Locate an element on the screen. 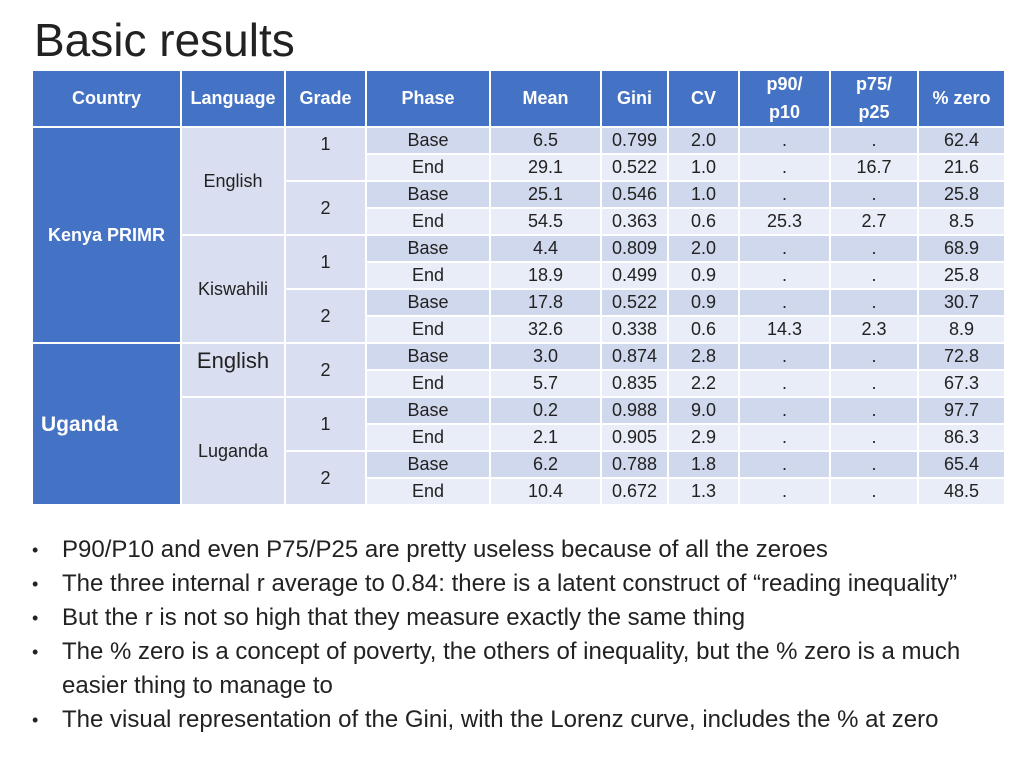 The image size is (1024, 768). pct-zero-cell: 30.7 is located at coordinates (961, 302).